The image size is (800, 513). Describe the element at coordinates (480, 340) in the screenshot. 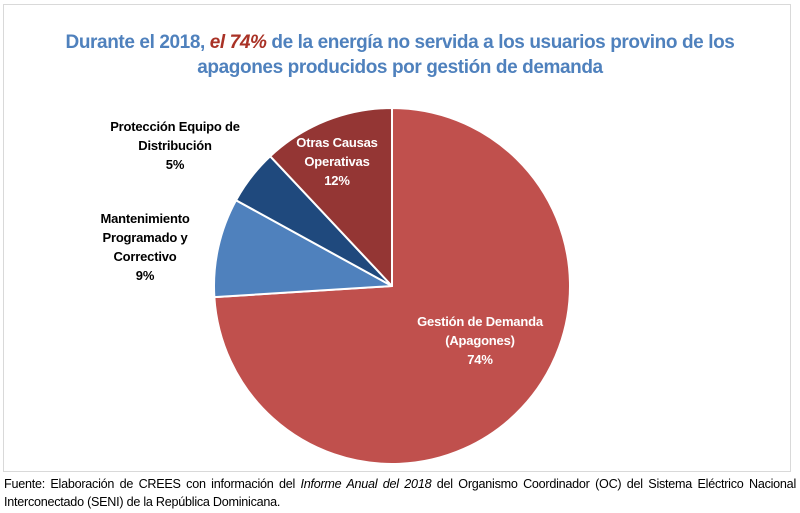

I see `slice-label-gestion: Gestión de Demanda (Apagones) 74%` at that location.